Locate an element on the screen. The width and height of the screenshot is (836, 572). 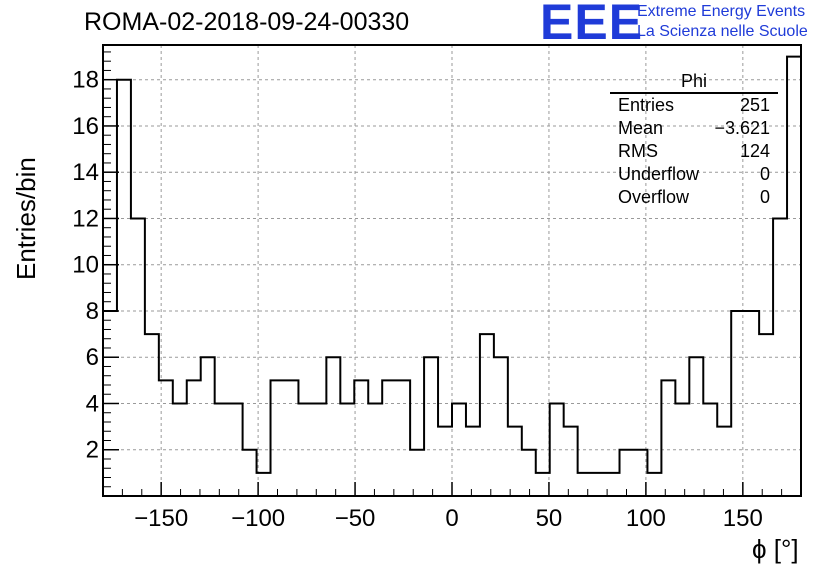
stats-label: Underflow is located at coordinates (659, 174).